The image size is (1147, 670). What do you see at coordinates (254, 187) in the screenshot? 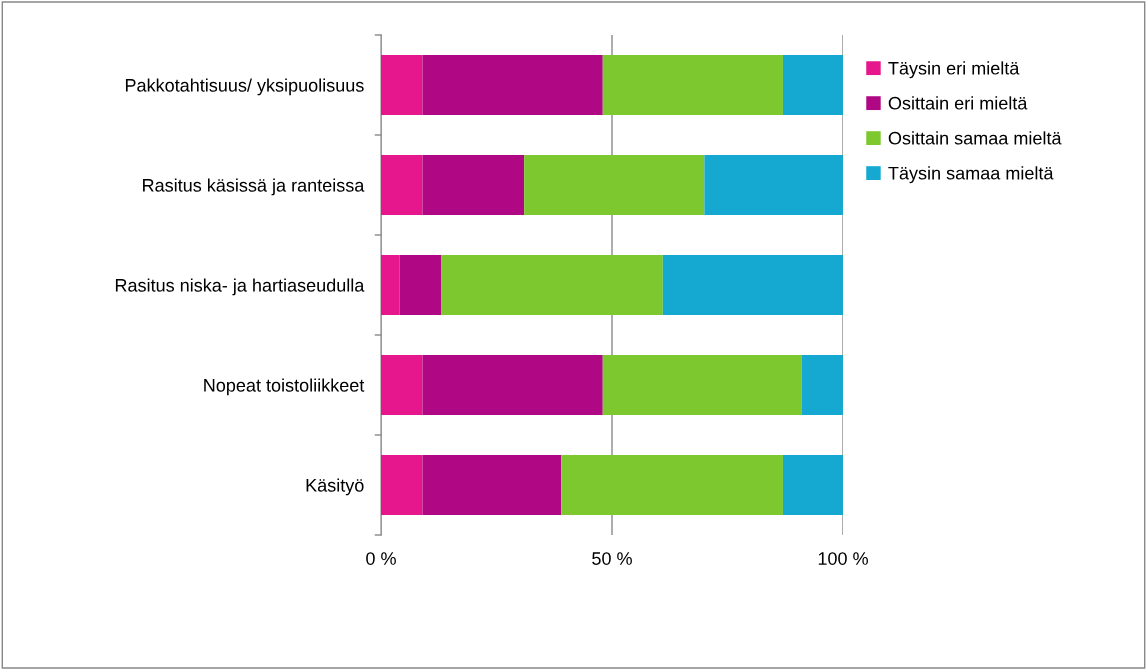
I see `y-tick-label: Rasitus käsissä ja ranteissa` at bounding box center [254, 187].